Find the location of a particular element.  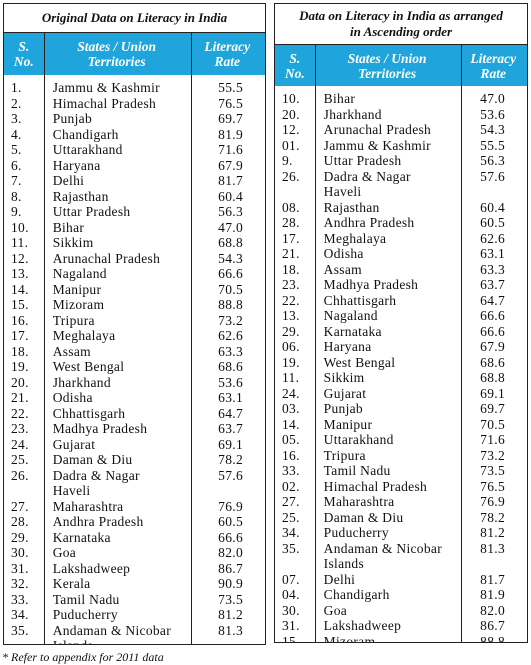

state-name: Jammu & Kashmir is located at coordinates (106, 87).